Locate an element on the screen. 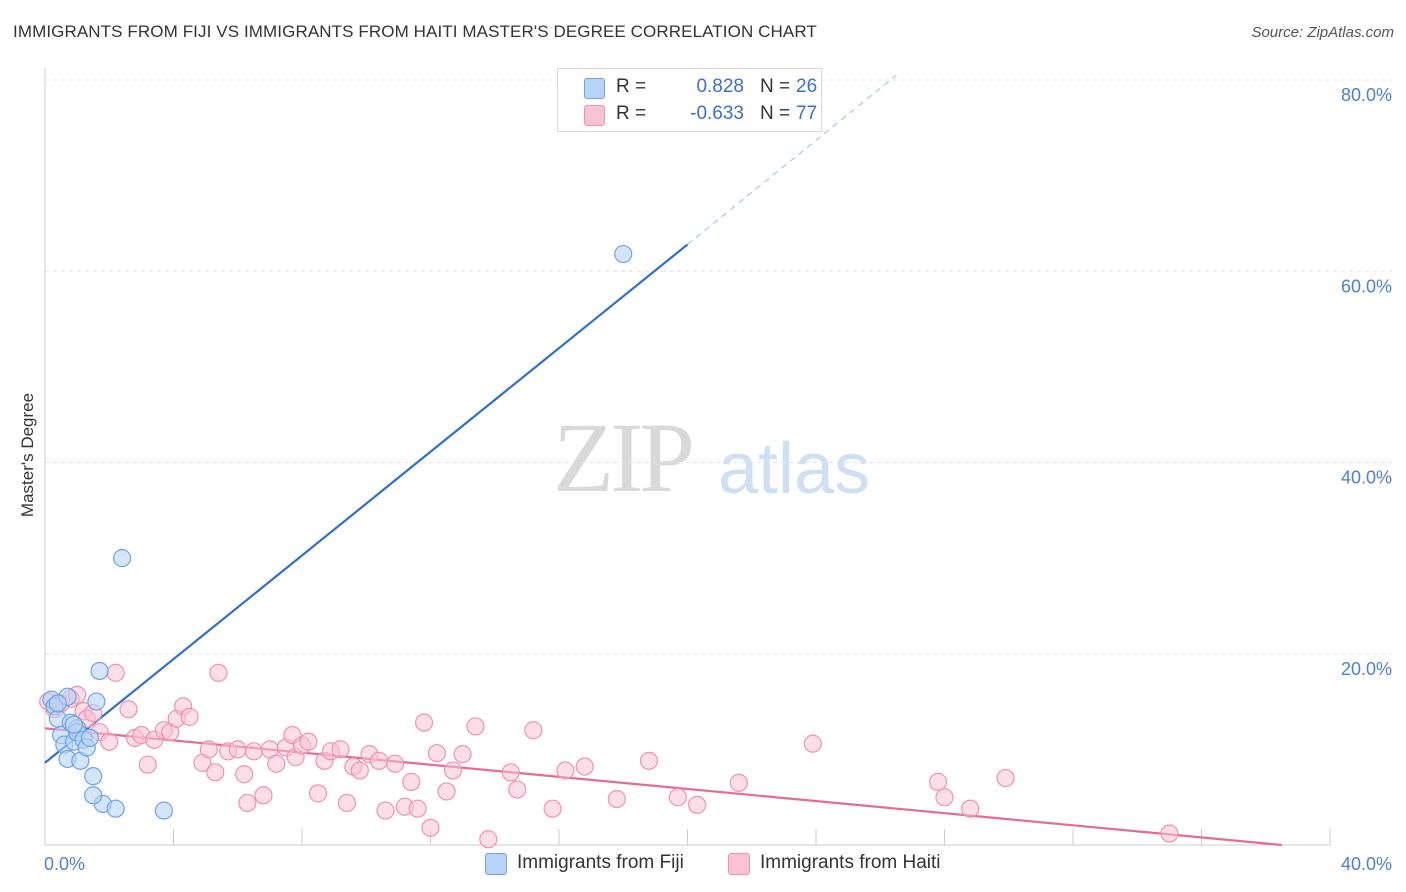 The width and height of the screenshot is (1406, 892). fiji-n-value: 26 is located at coordinates (807, 86).